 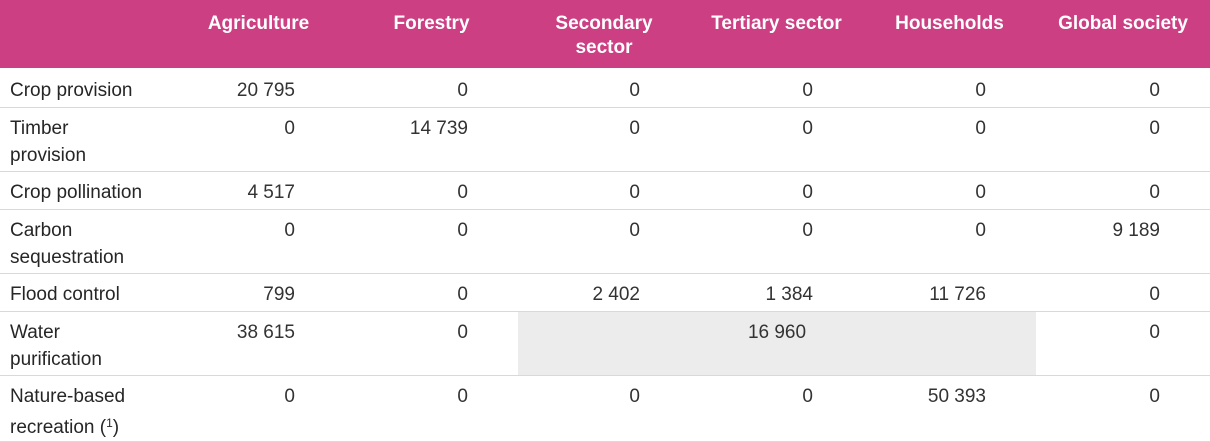 I want to click on table-row: Timber provision 0 14 739 0 0 0 0, so click(x=605, y=139).